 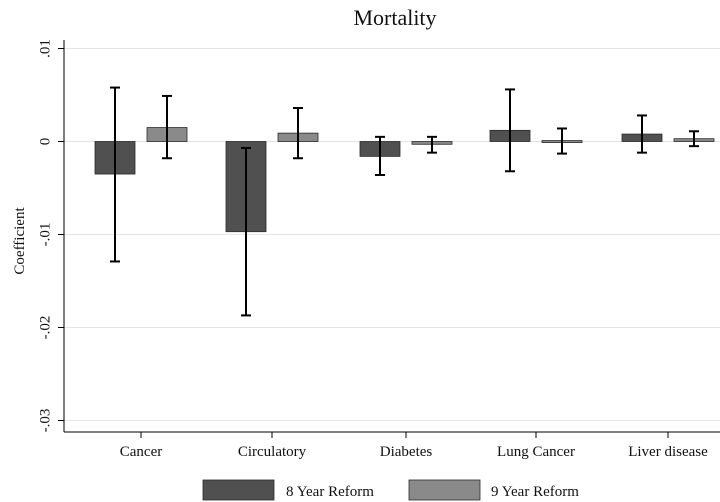 I want to click on chart-title: Mortality, so click(x=394, y=17).